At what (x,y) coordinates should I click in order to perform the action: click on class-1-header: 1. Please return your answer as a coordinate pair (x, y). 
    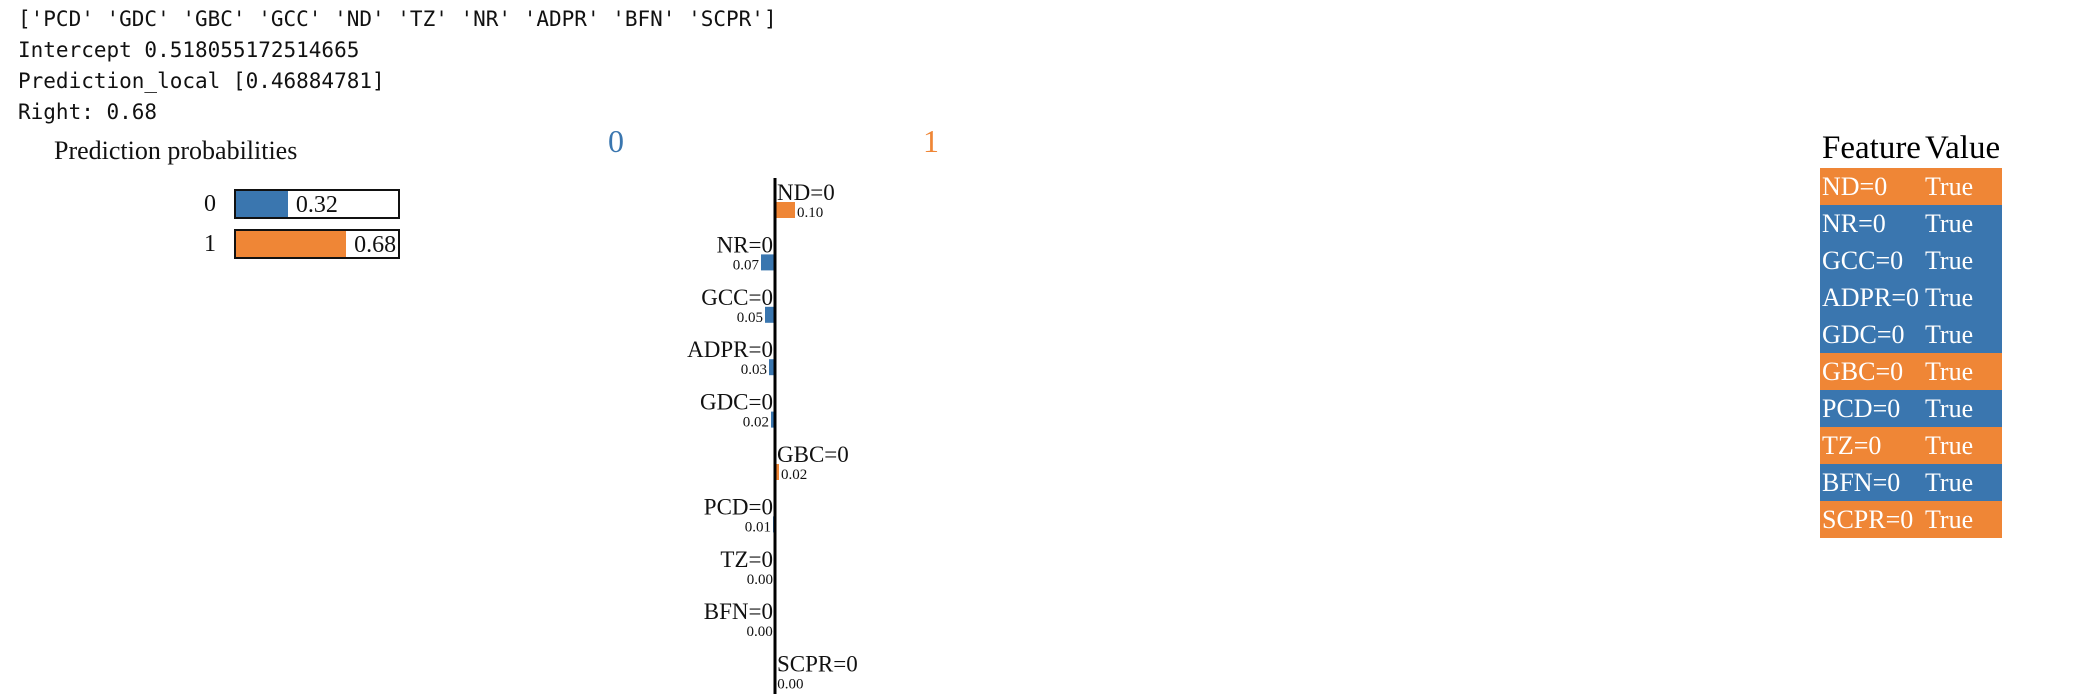
    Looking at the image, I should click on (931, 141).